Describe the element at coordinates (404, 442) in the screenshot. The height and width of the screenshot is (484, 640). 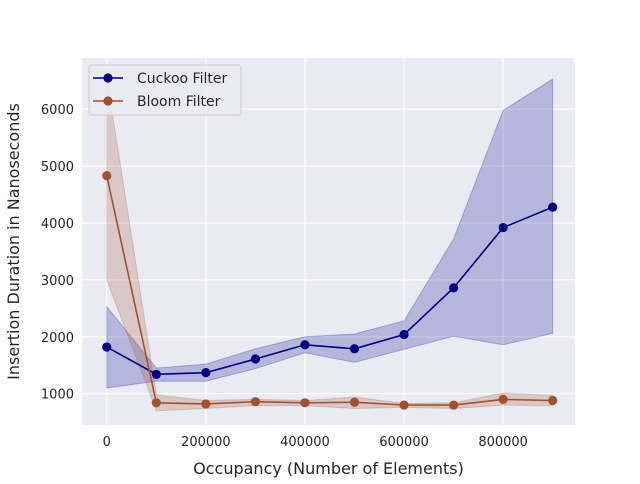
I see `x-tick-label: 600000` at that location.